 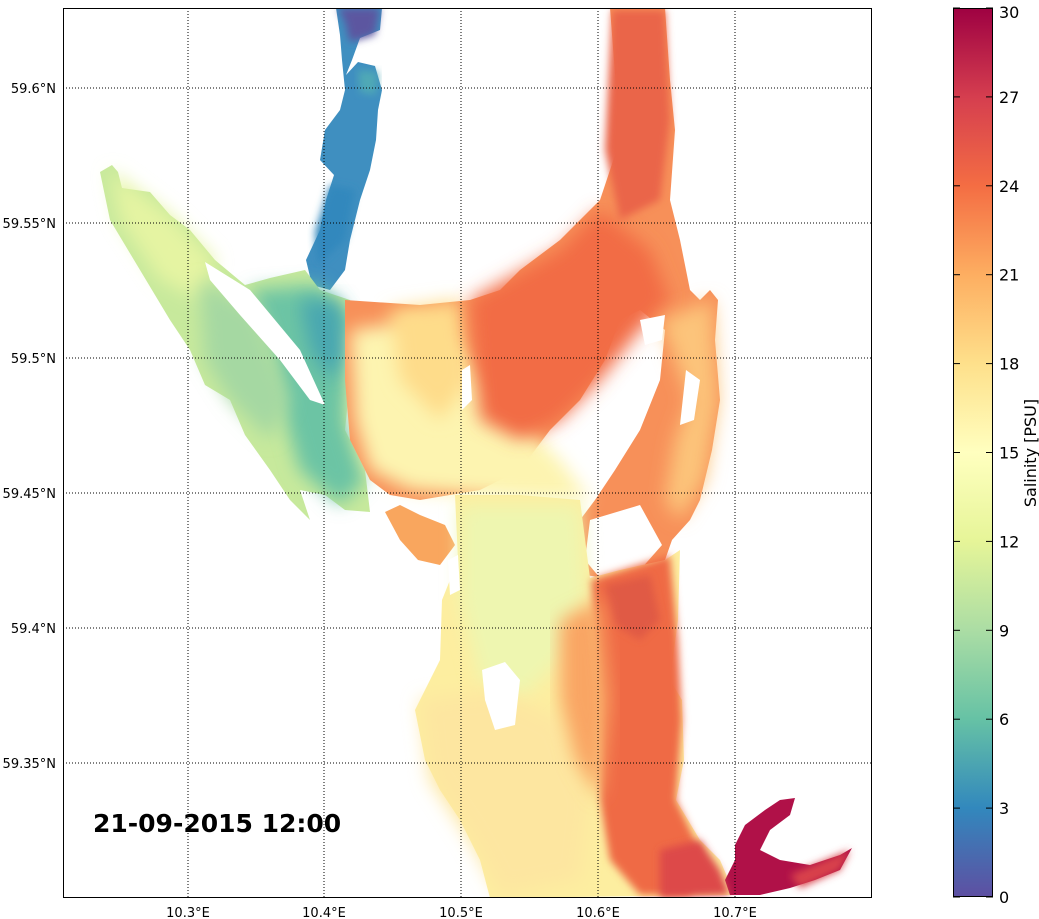 I want to click on colorbar-tick-label: 27, so click(x=1009, y=97).